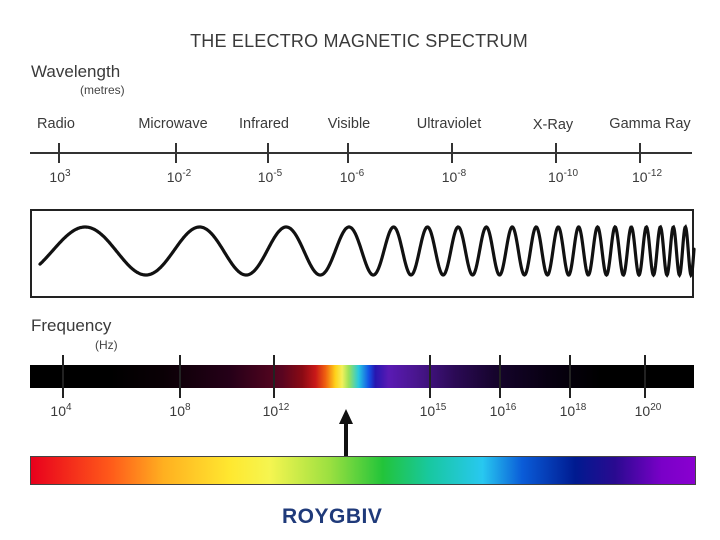  Describe the element at coordinates (180, 410) in the screenshot. I see `frequency-tick-label: 10⁸` at that location.